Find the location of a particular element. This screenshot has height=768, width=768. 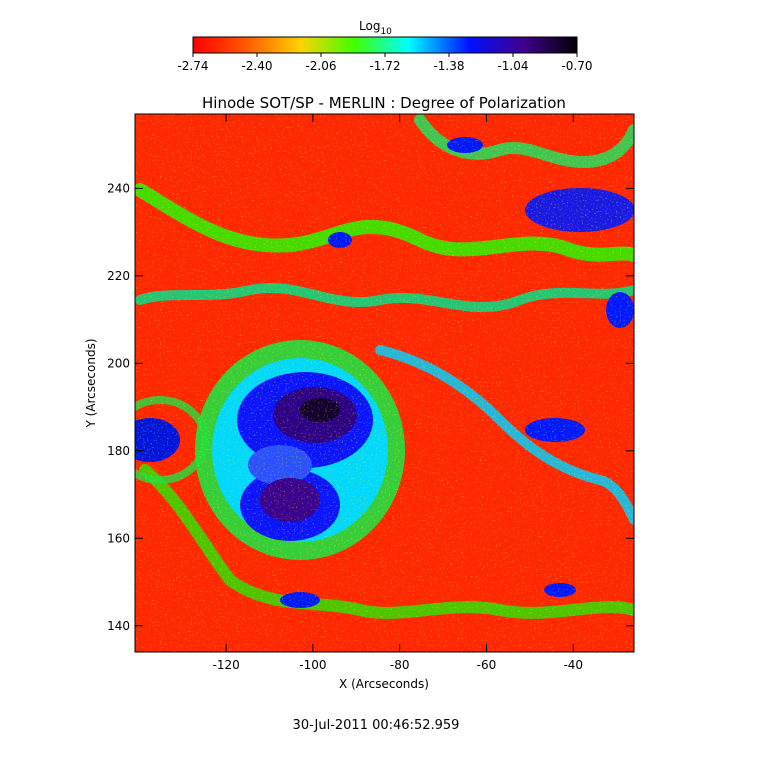

colorbar-label: Log10 is located at coordinates (375, 28).